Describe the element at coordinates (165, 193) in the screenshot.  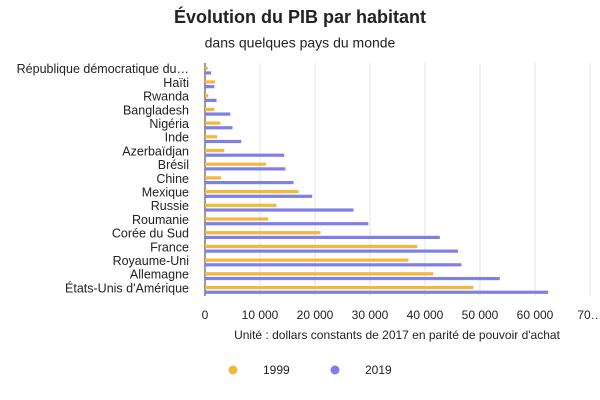
I see `y-tick-label: Mexique` at that location.